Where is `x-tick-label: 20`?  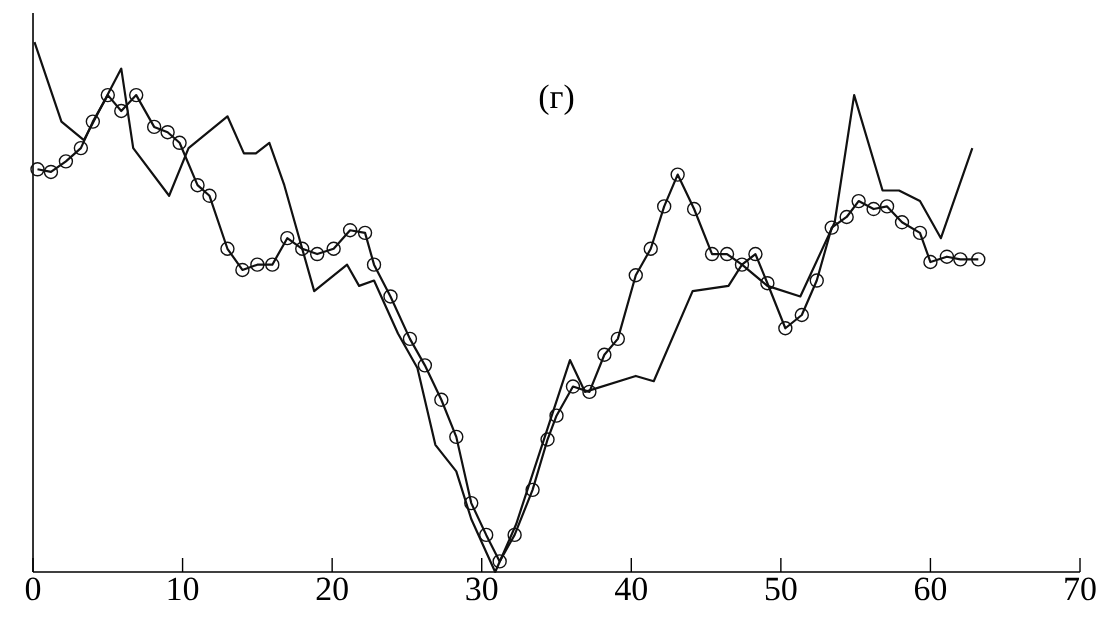 x-tick-label: 20 is located at coordinates (332, 589).